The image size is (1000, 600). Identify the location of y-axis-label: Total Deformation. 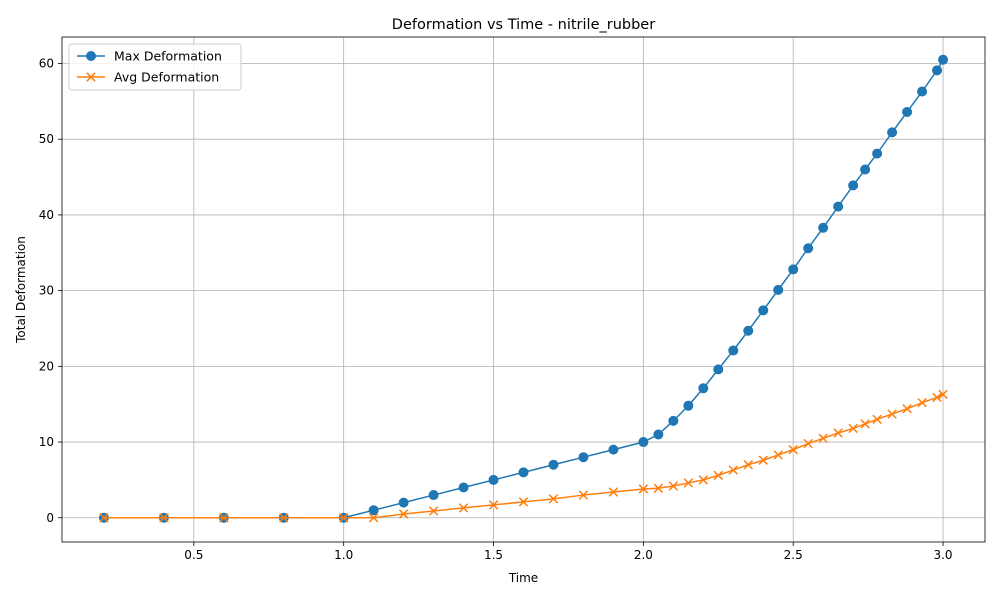
(21, 290).